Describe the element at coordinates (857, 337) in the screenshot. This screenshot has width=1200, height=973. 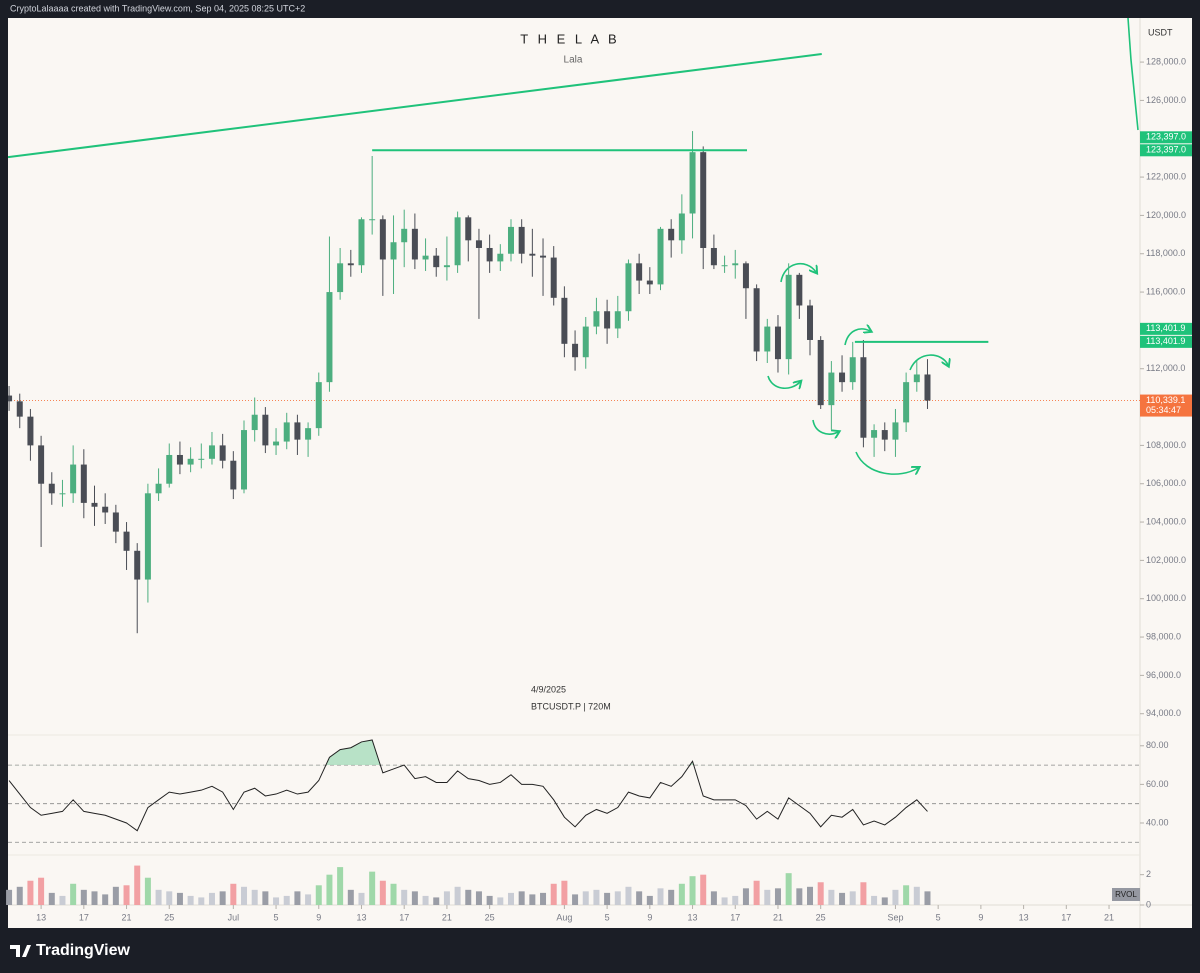
I see `arrow` at that location.